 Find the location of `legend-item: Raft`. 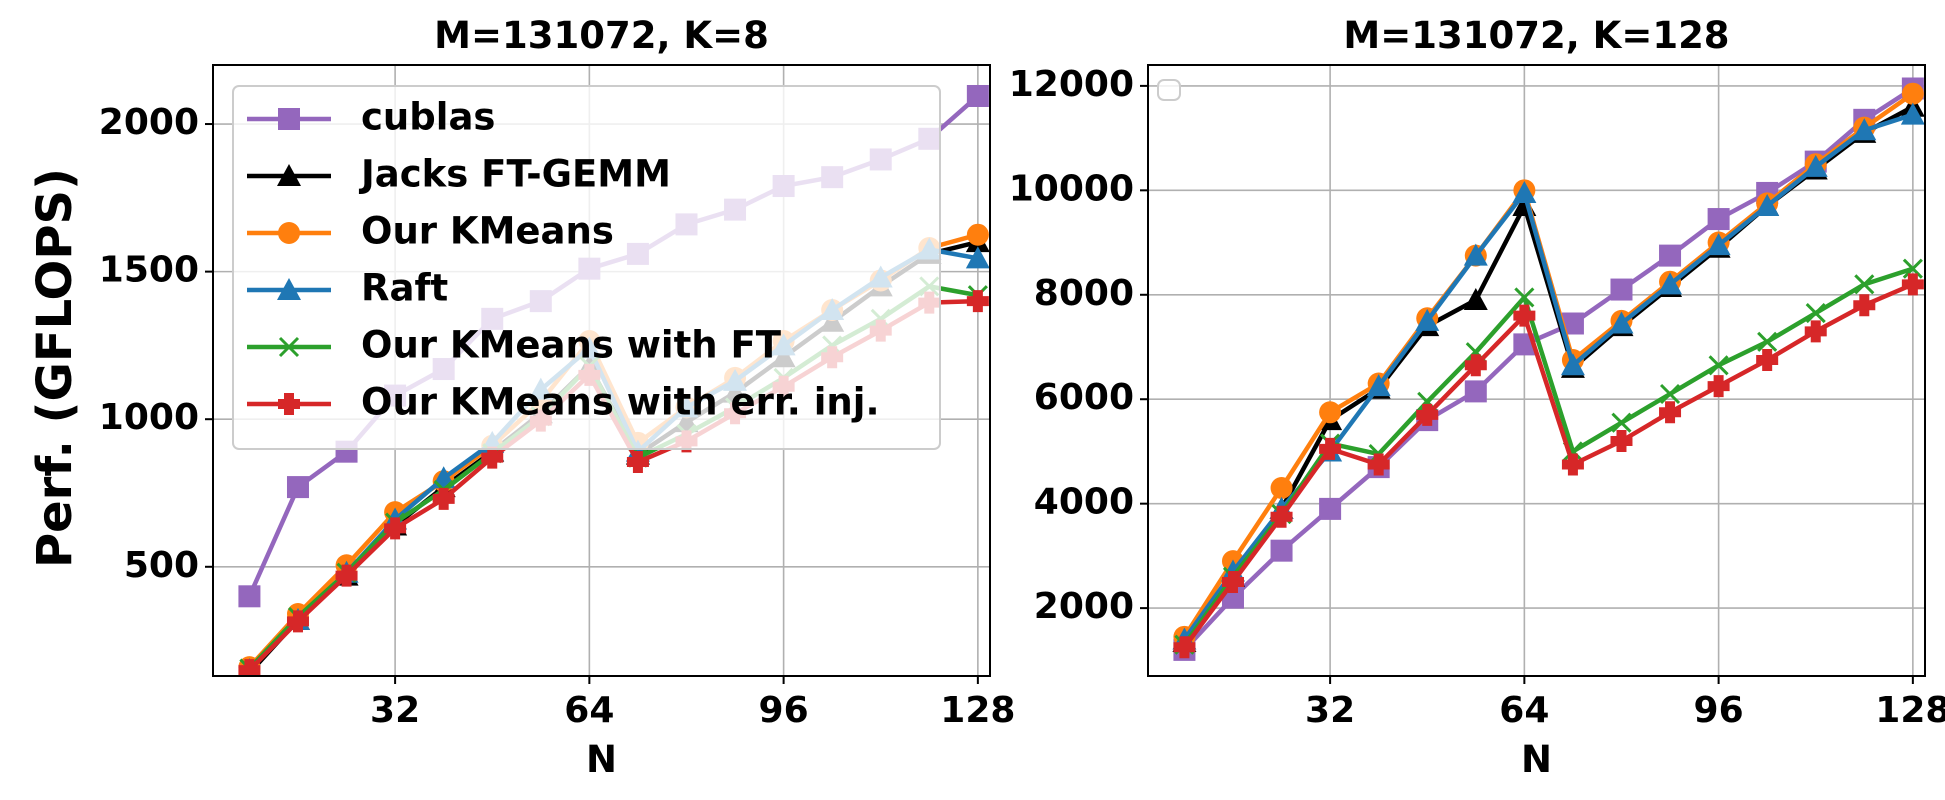

legend-item: Raft is located at coordinates (347, 288).